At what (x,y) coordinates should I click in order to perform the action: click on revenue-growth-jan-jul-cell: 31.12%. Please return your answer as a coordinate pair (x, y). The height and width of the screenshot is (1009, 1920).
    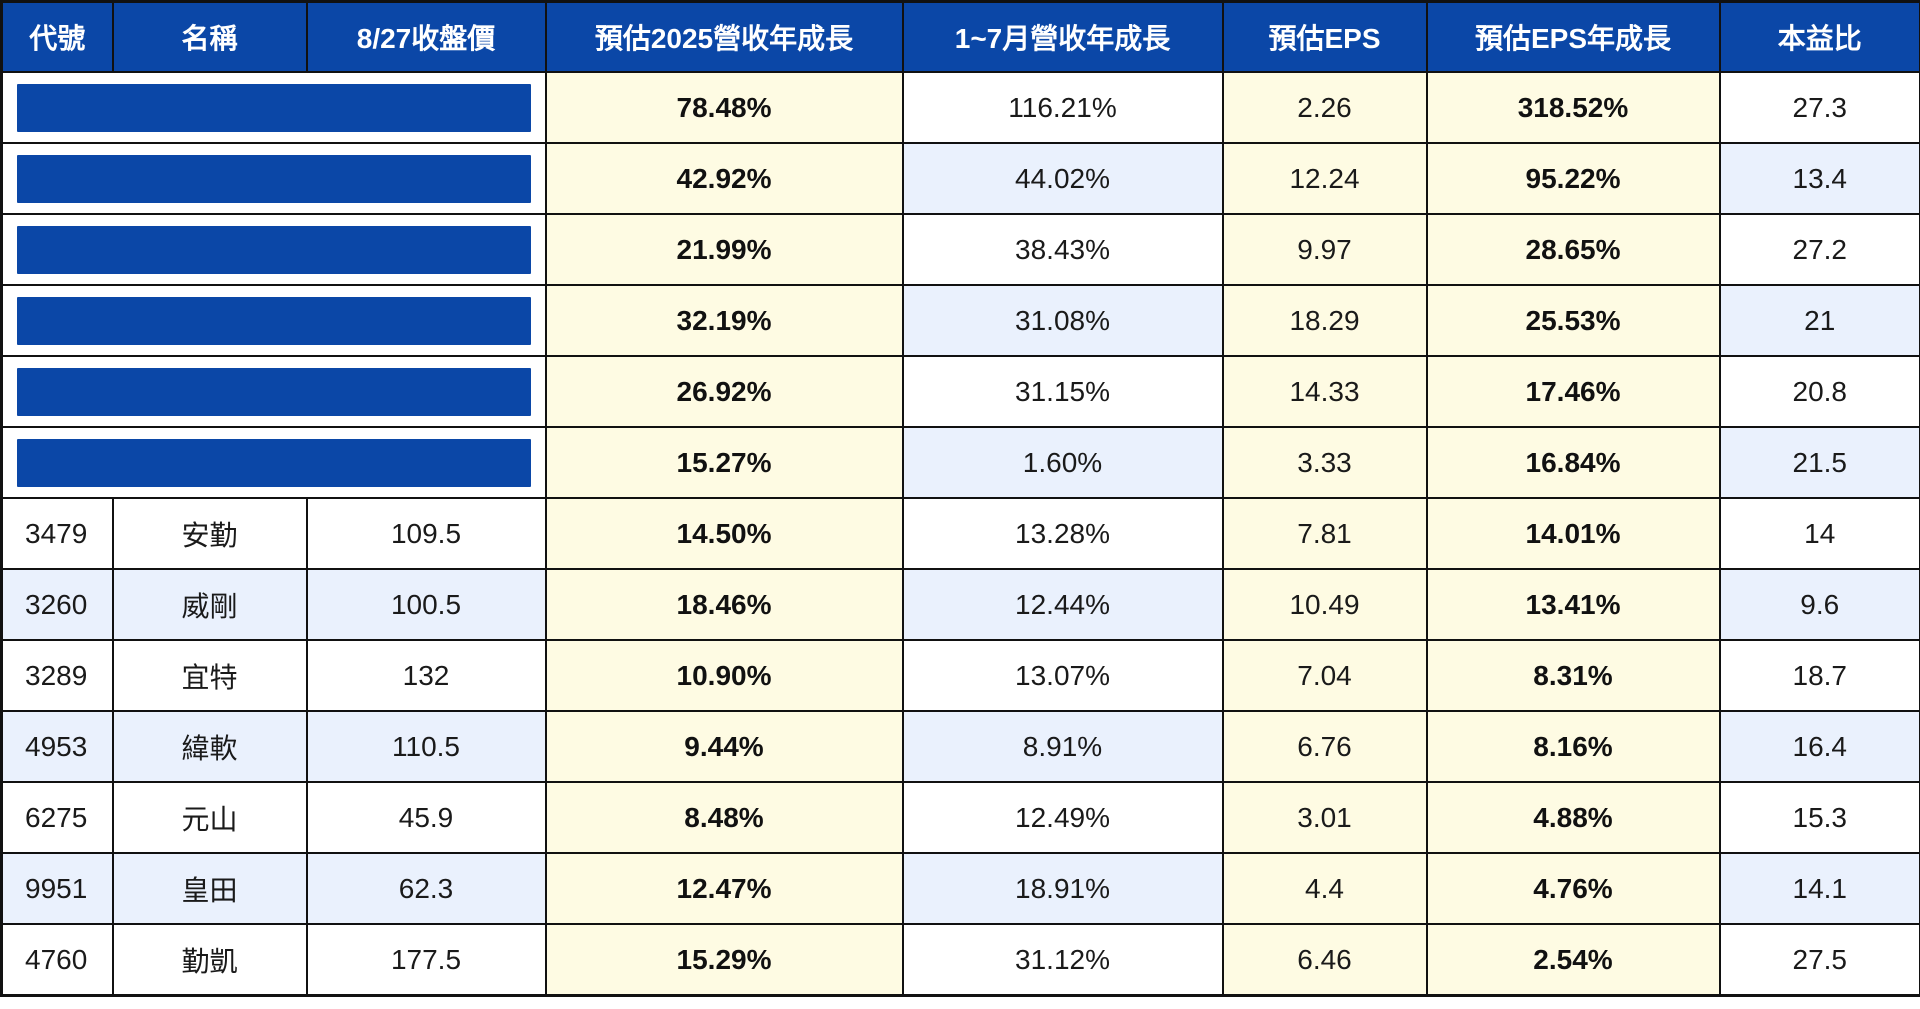
    Looking at the image, I should click on (1062, 960).